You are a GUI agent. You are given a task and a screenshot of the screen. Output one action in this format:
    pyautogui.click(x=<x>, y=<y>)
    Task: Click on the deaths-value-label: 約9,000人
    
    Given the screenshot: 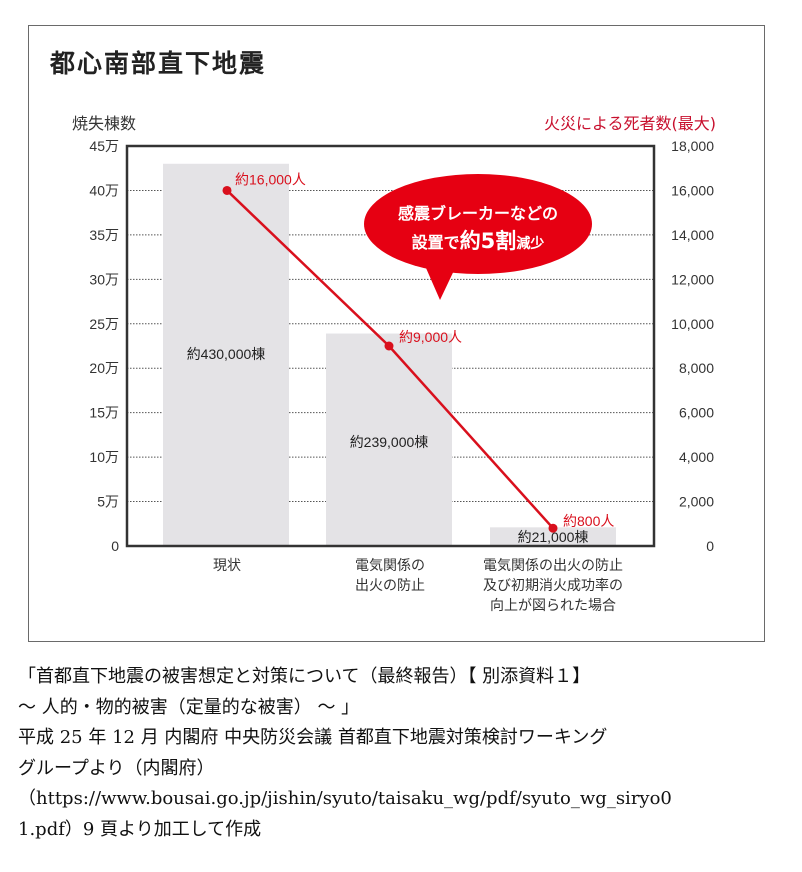 What is the action you would take?
    pyautogui.click(x=430, y=337)
    